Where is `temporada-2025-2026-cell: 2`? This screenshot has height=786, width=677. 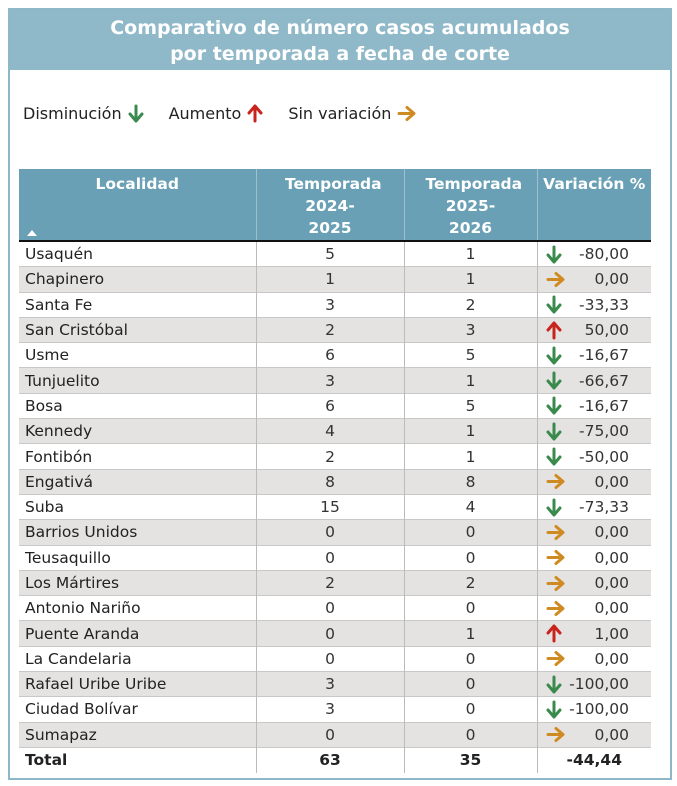
temporada-2025-2026-cell: 2 is located at coordinates (470, 305).